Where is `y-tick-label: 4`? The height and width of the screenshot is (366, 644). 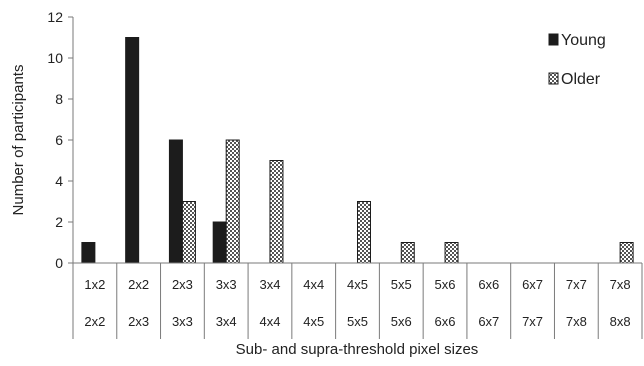 y-tick-label: 4 is located at coordinates (59, 181).